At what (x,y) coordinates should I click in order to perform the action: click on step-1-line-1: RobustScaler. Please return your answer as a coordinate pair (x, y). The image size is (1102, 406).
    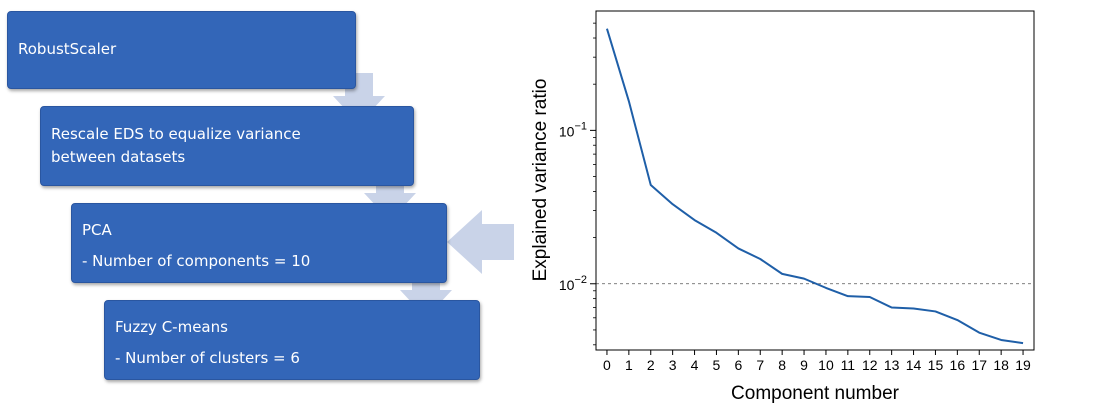
    Looking at the image, I should click on (67, 49).